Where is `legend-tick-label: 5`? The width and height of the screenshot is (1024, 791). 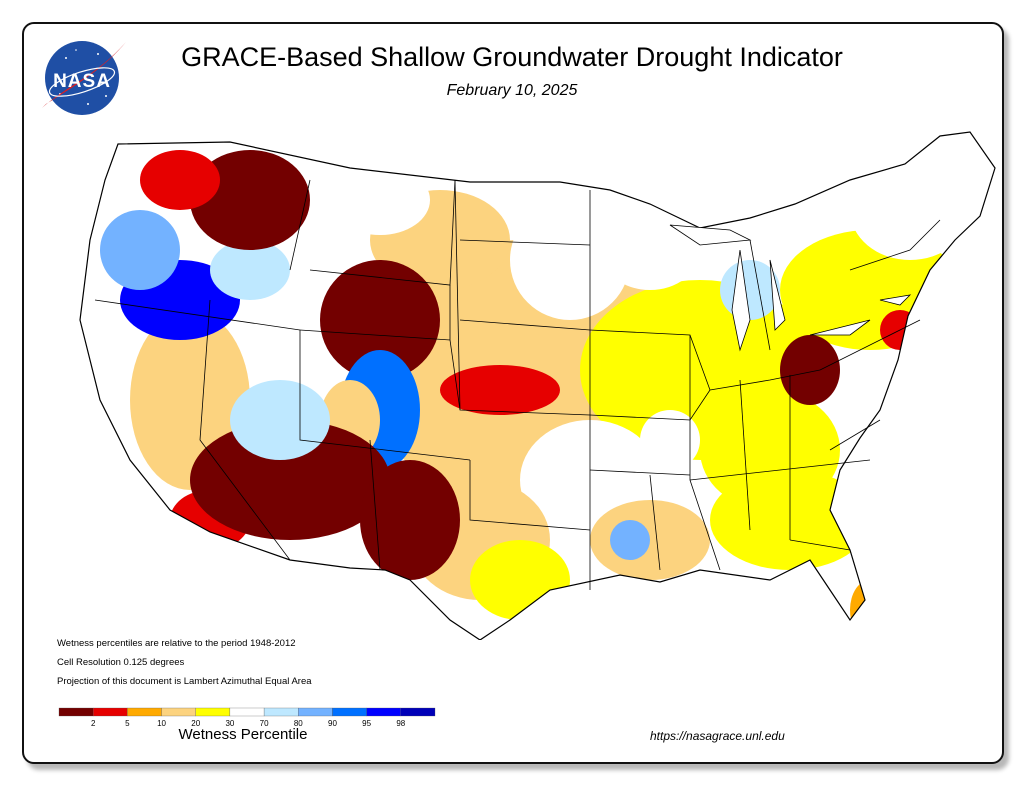 legend-tick-label: 5 is located at coordinates (127, 723).